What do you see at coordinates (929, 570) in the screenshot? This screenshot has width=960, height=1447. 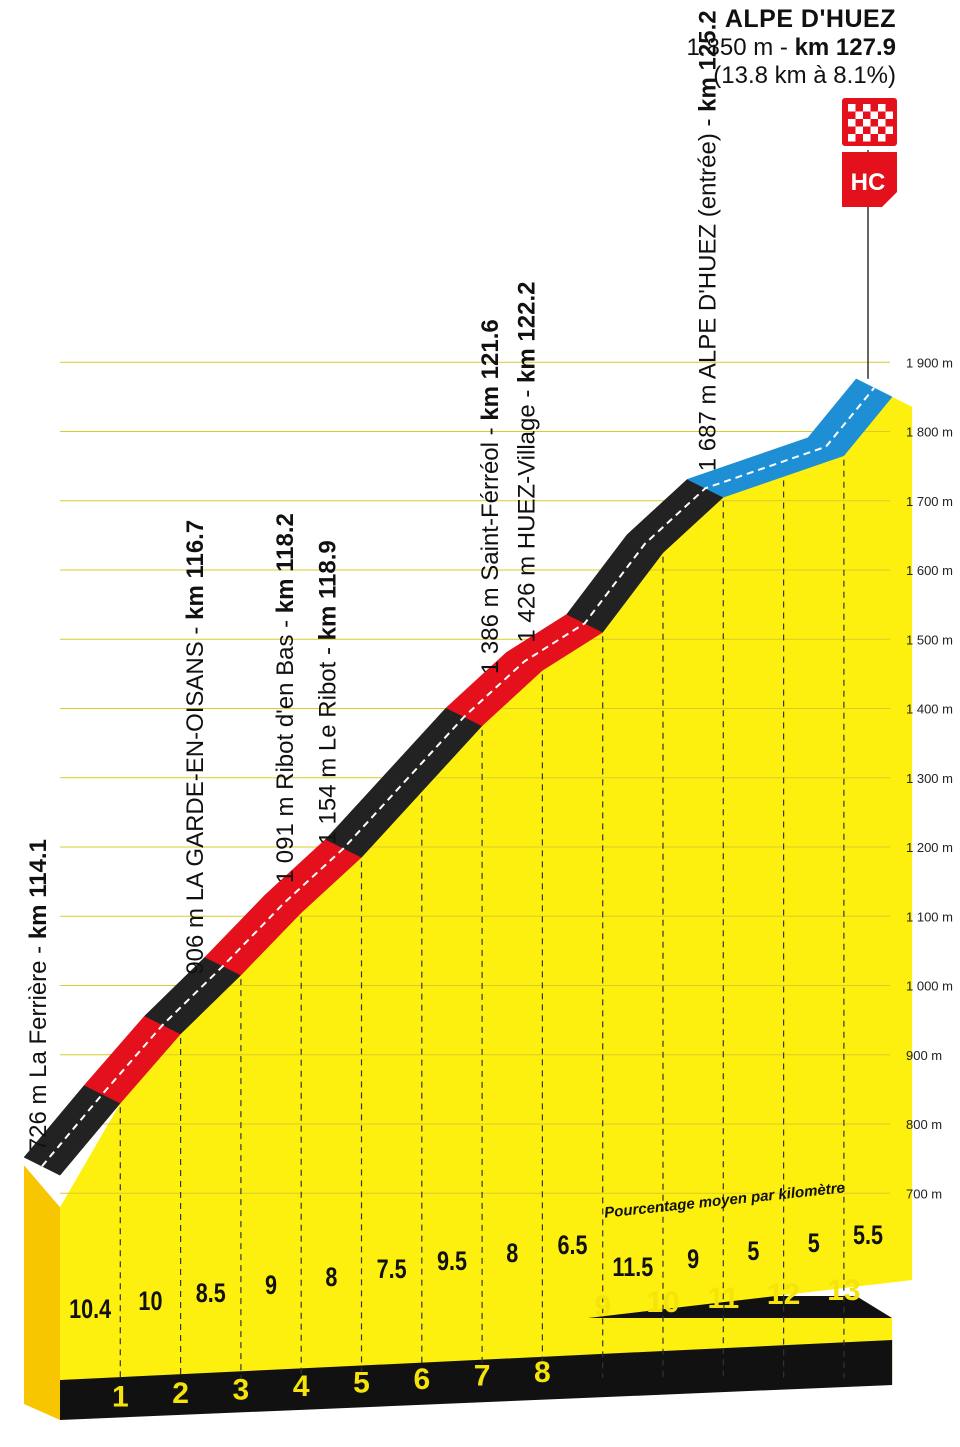 I see `y-tick-label: 1 600 m` at bounding box center [929, 570].